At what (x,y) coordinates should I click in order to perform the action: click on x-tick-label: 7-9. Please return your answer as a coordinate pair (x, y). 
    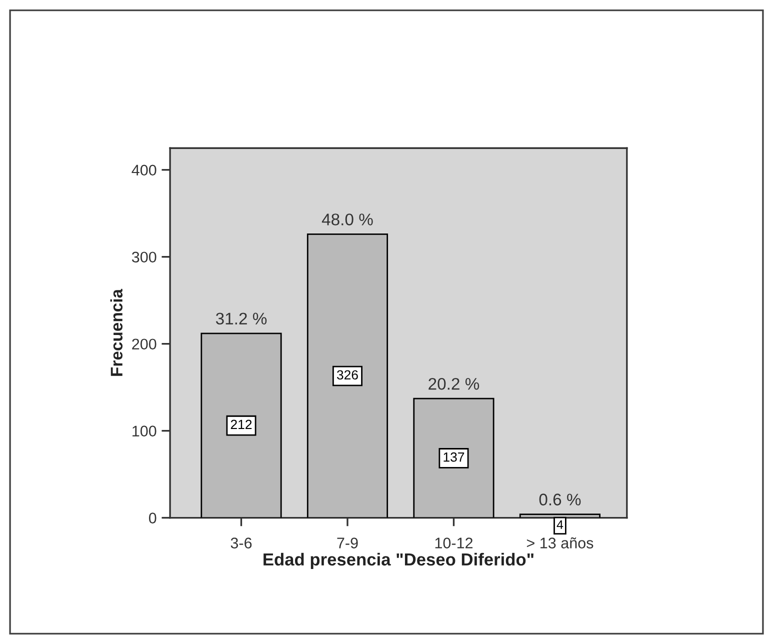
    Looking at the image, I should click on (347, 543).